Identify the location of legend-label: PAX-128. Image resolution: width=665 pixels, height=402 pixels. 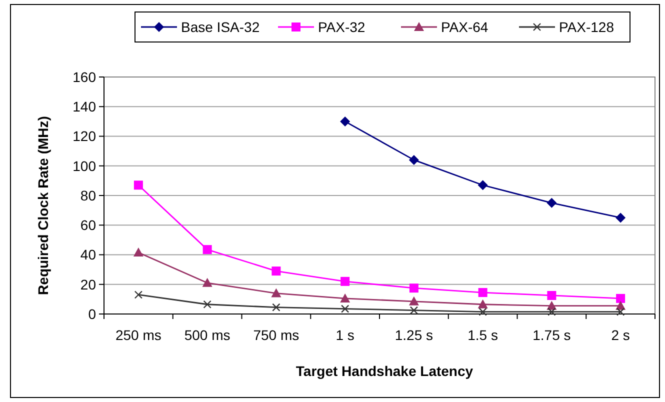
(586, 26).